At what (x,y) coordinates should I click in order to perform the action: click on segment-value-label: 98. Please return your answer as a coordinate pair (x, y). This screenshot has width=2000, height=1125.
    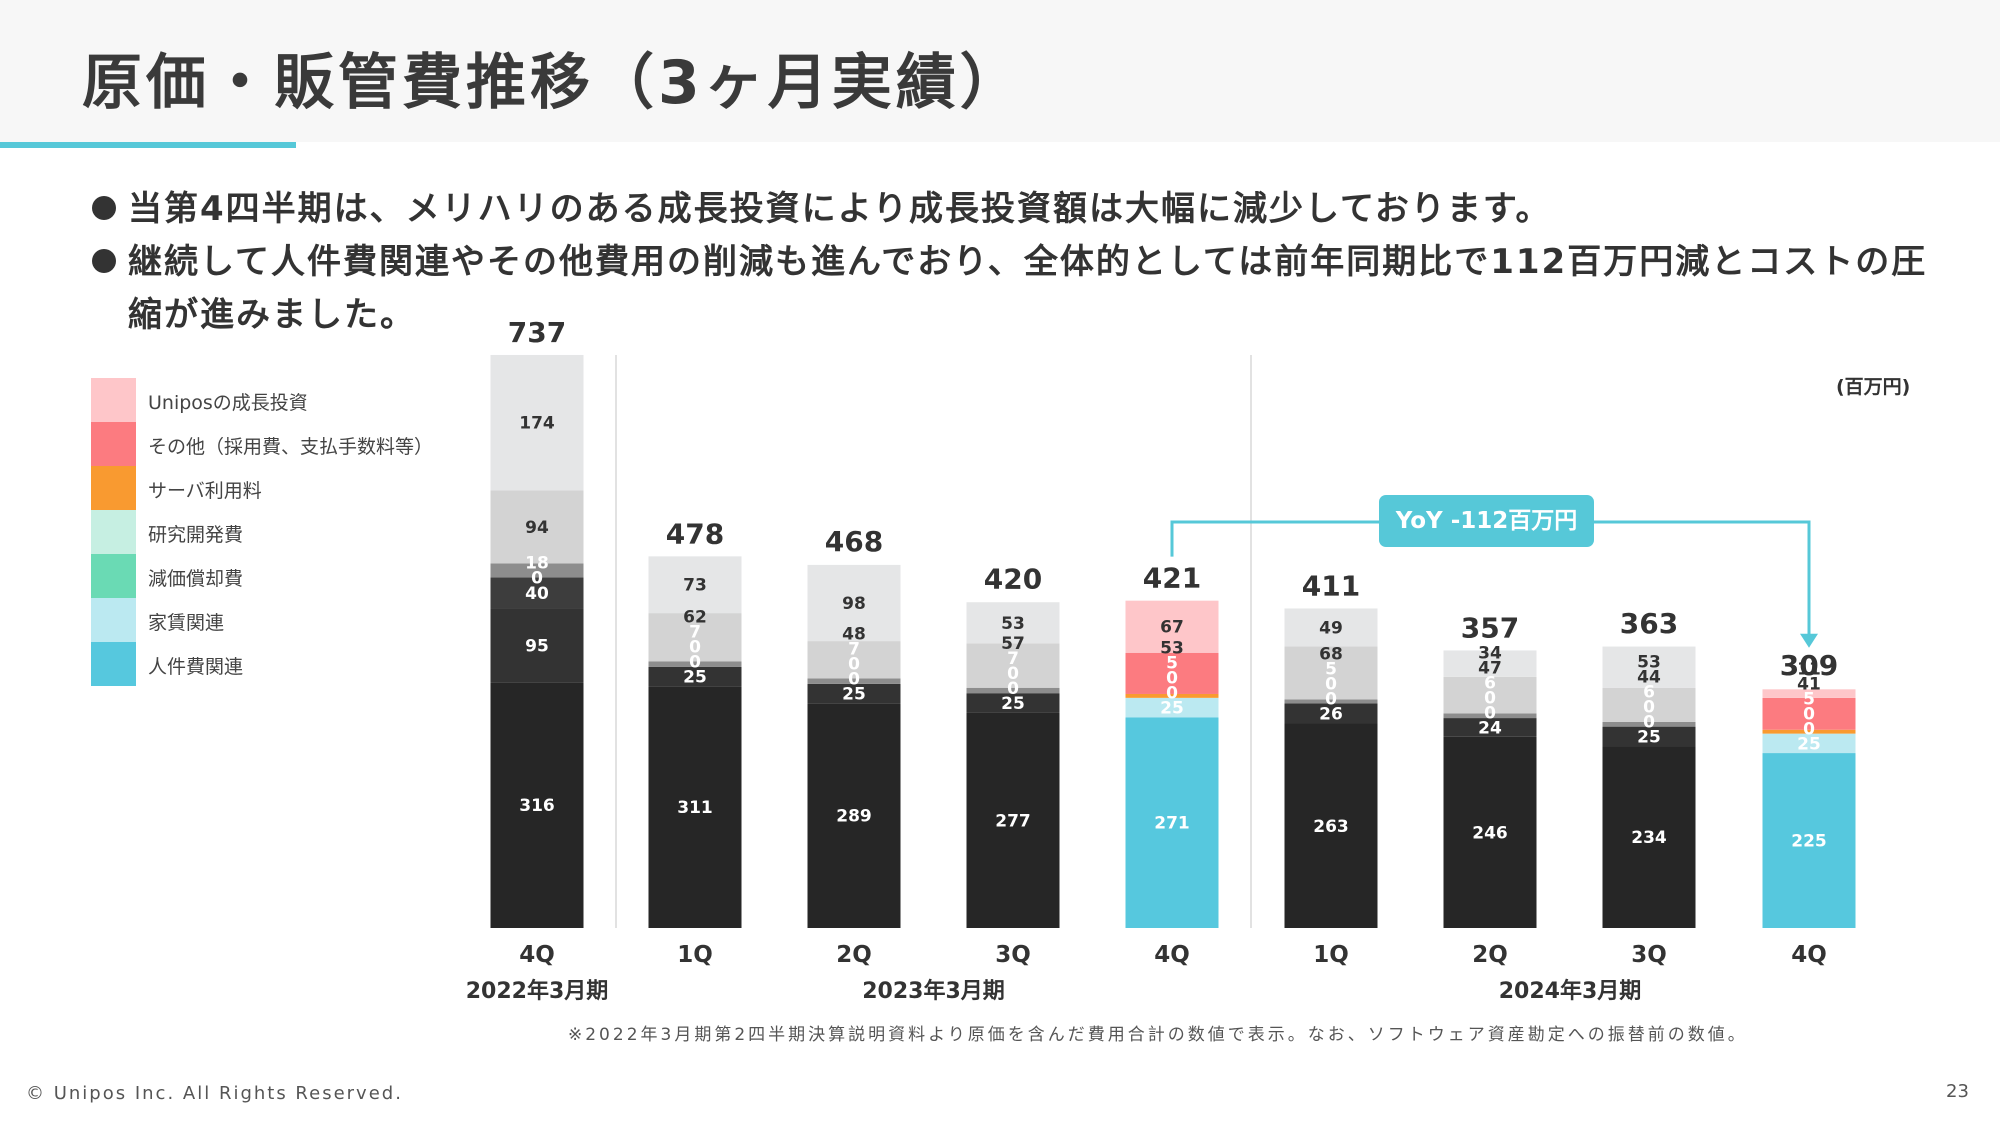
    Looking at the image, I should click on (854, 604).